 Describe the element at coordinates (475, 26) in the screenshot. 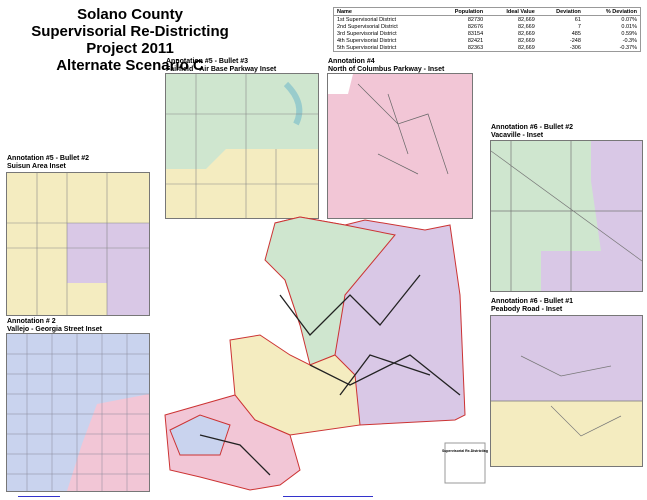

I see `table-cell: 82676` at that location.